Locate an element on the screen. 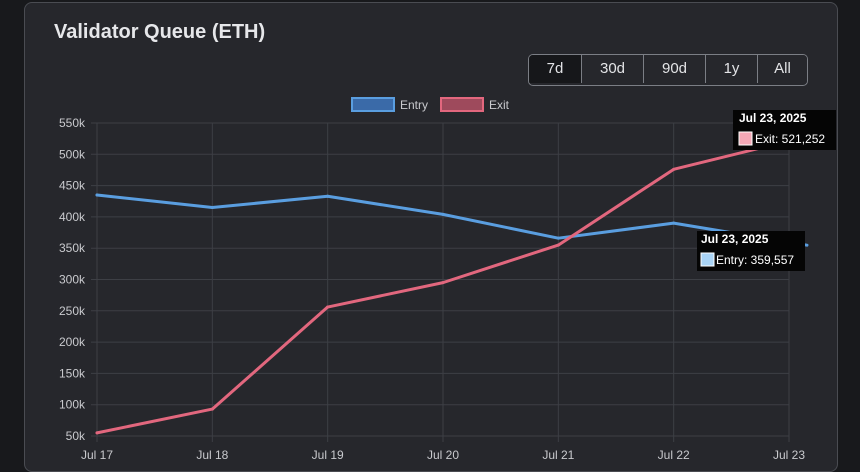 The image size is (860, 472). tooltip-entry: Jul 23, 2025 Entry: 359,557 is located at coordinates (751, 251).